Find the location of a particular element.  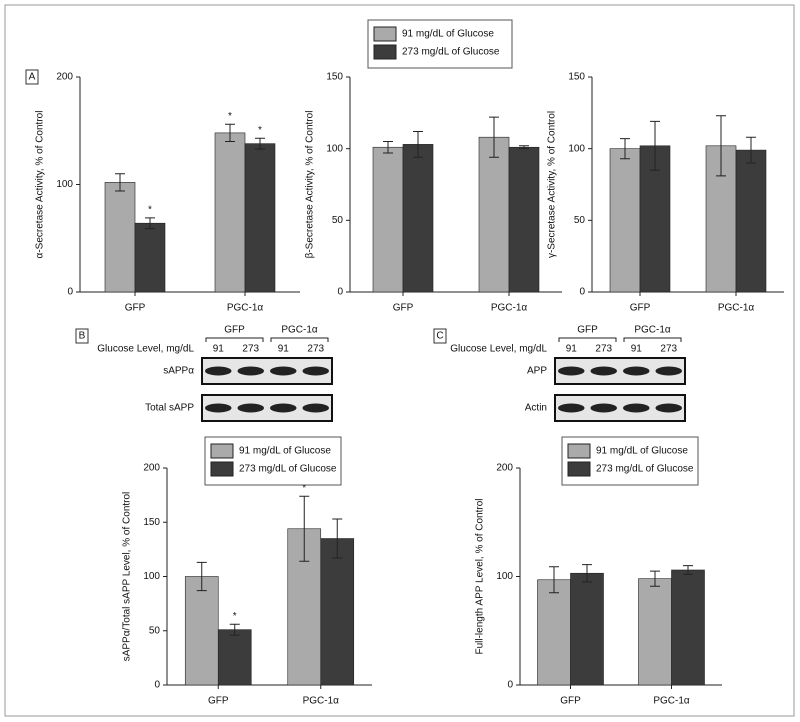

panel-label: C is located at coordinates (439, 336).